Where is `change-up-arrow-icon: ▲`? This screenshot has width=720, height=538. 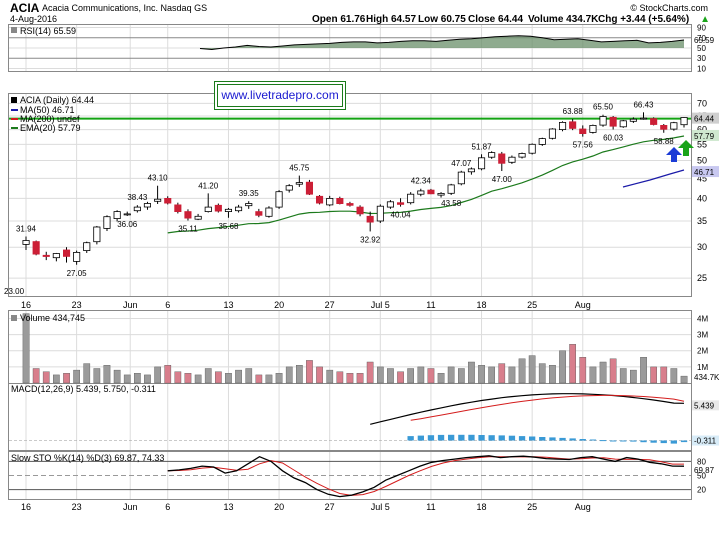
change-up-arrow-icon: ▲ is located at coordinates (705, 19).